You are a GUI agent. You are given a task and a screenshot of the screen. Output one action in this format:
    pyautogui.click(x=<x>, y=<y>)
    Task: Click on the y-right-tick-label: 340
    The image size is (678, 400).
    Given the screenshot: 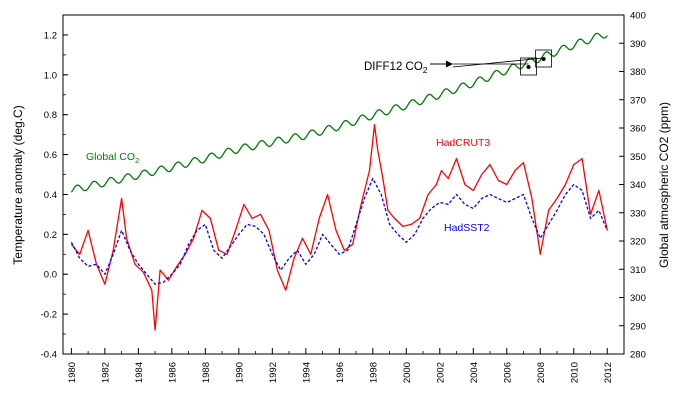 What is the action you would take?
    pyautogui.click(x=638, y=185)
    